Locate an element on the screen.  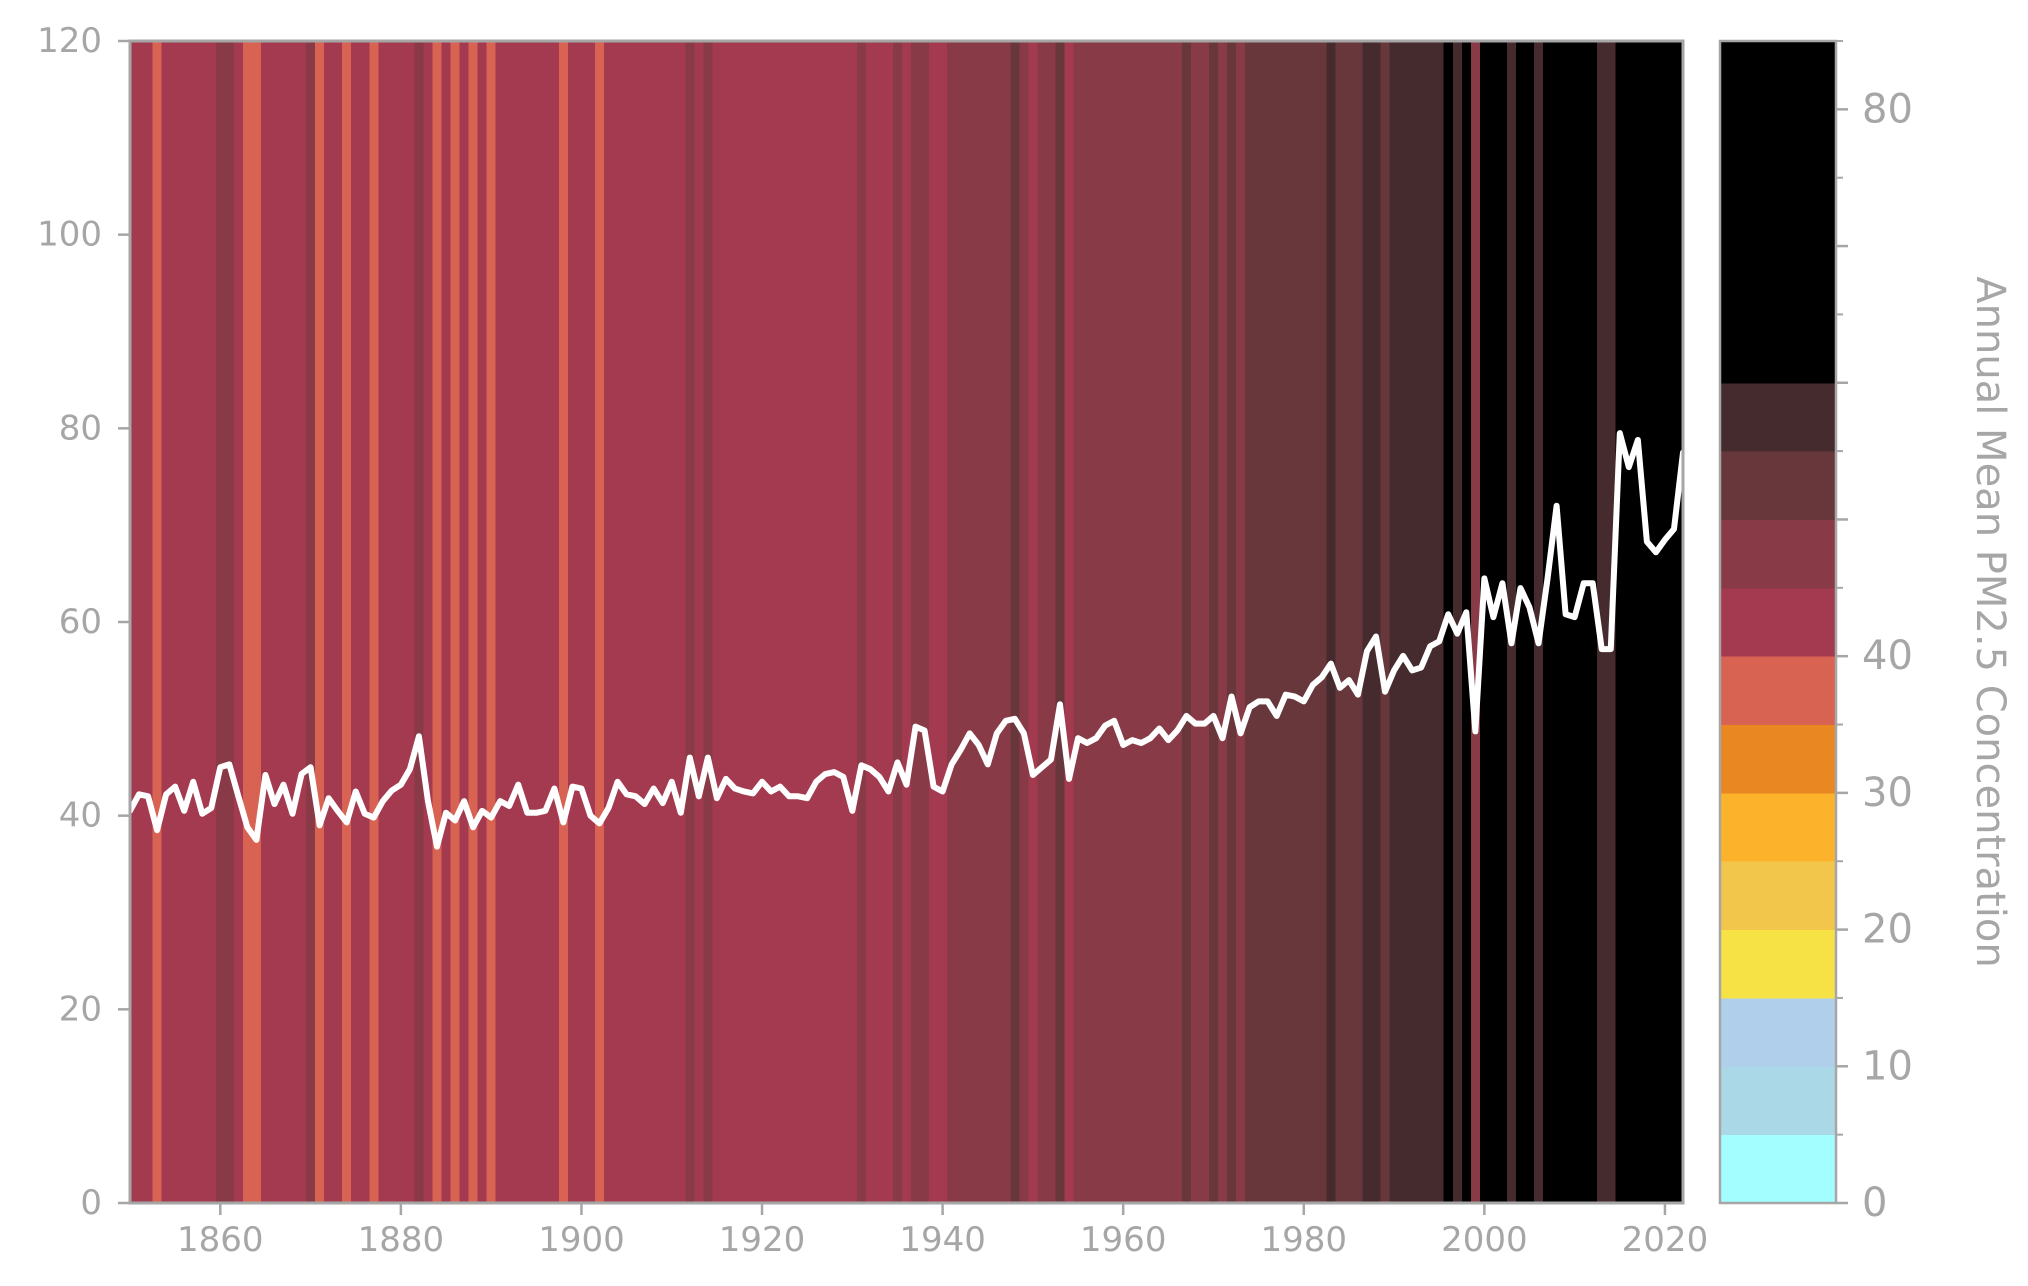
stripe-2004 is located at coordinates (1520, 622).